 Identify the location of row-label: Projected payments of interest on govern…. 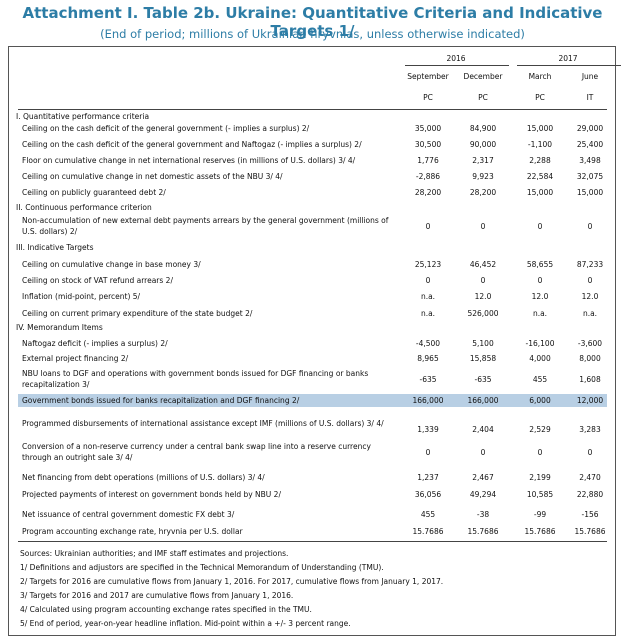
(151, 494).